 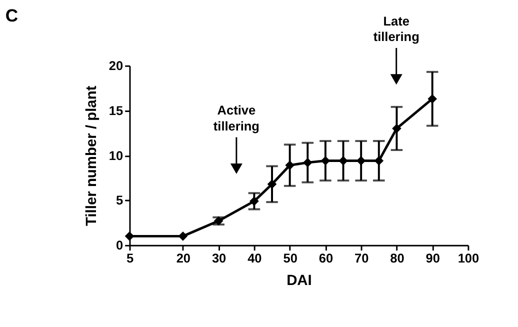 What do you see at coordinates (116, 155) in the screenshot?
I see `y-tick-label: 10` at bounding box center [116, 155].